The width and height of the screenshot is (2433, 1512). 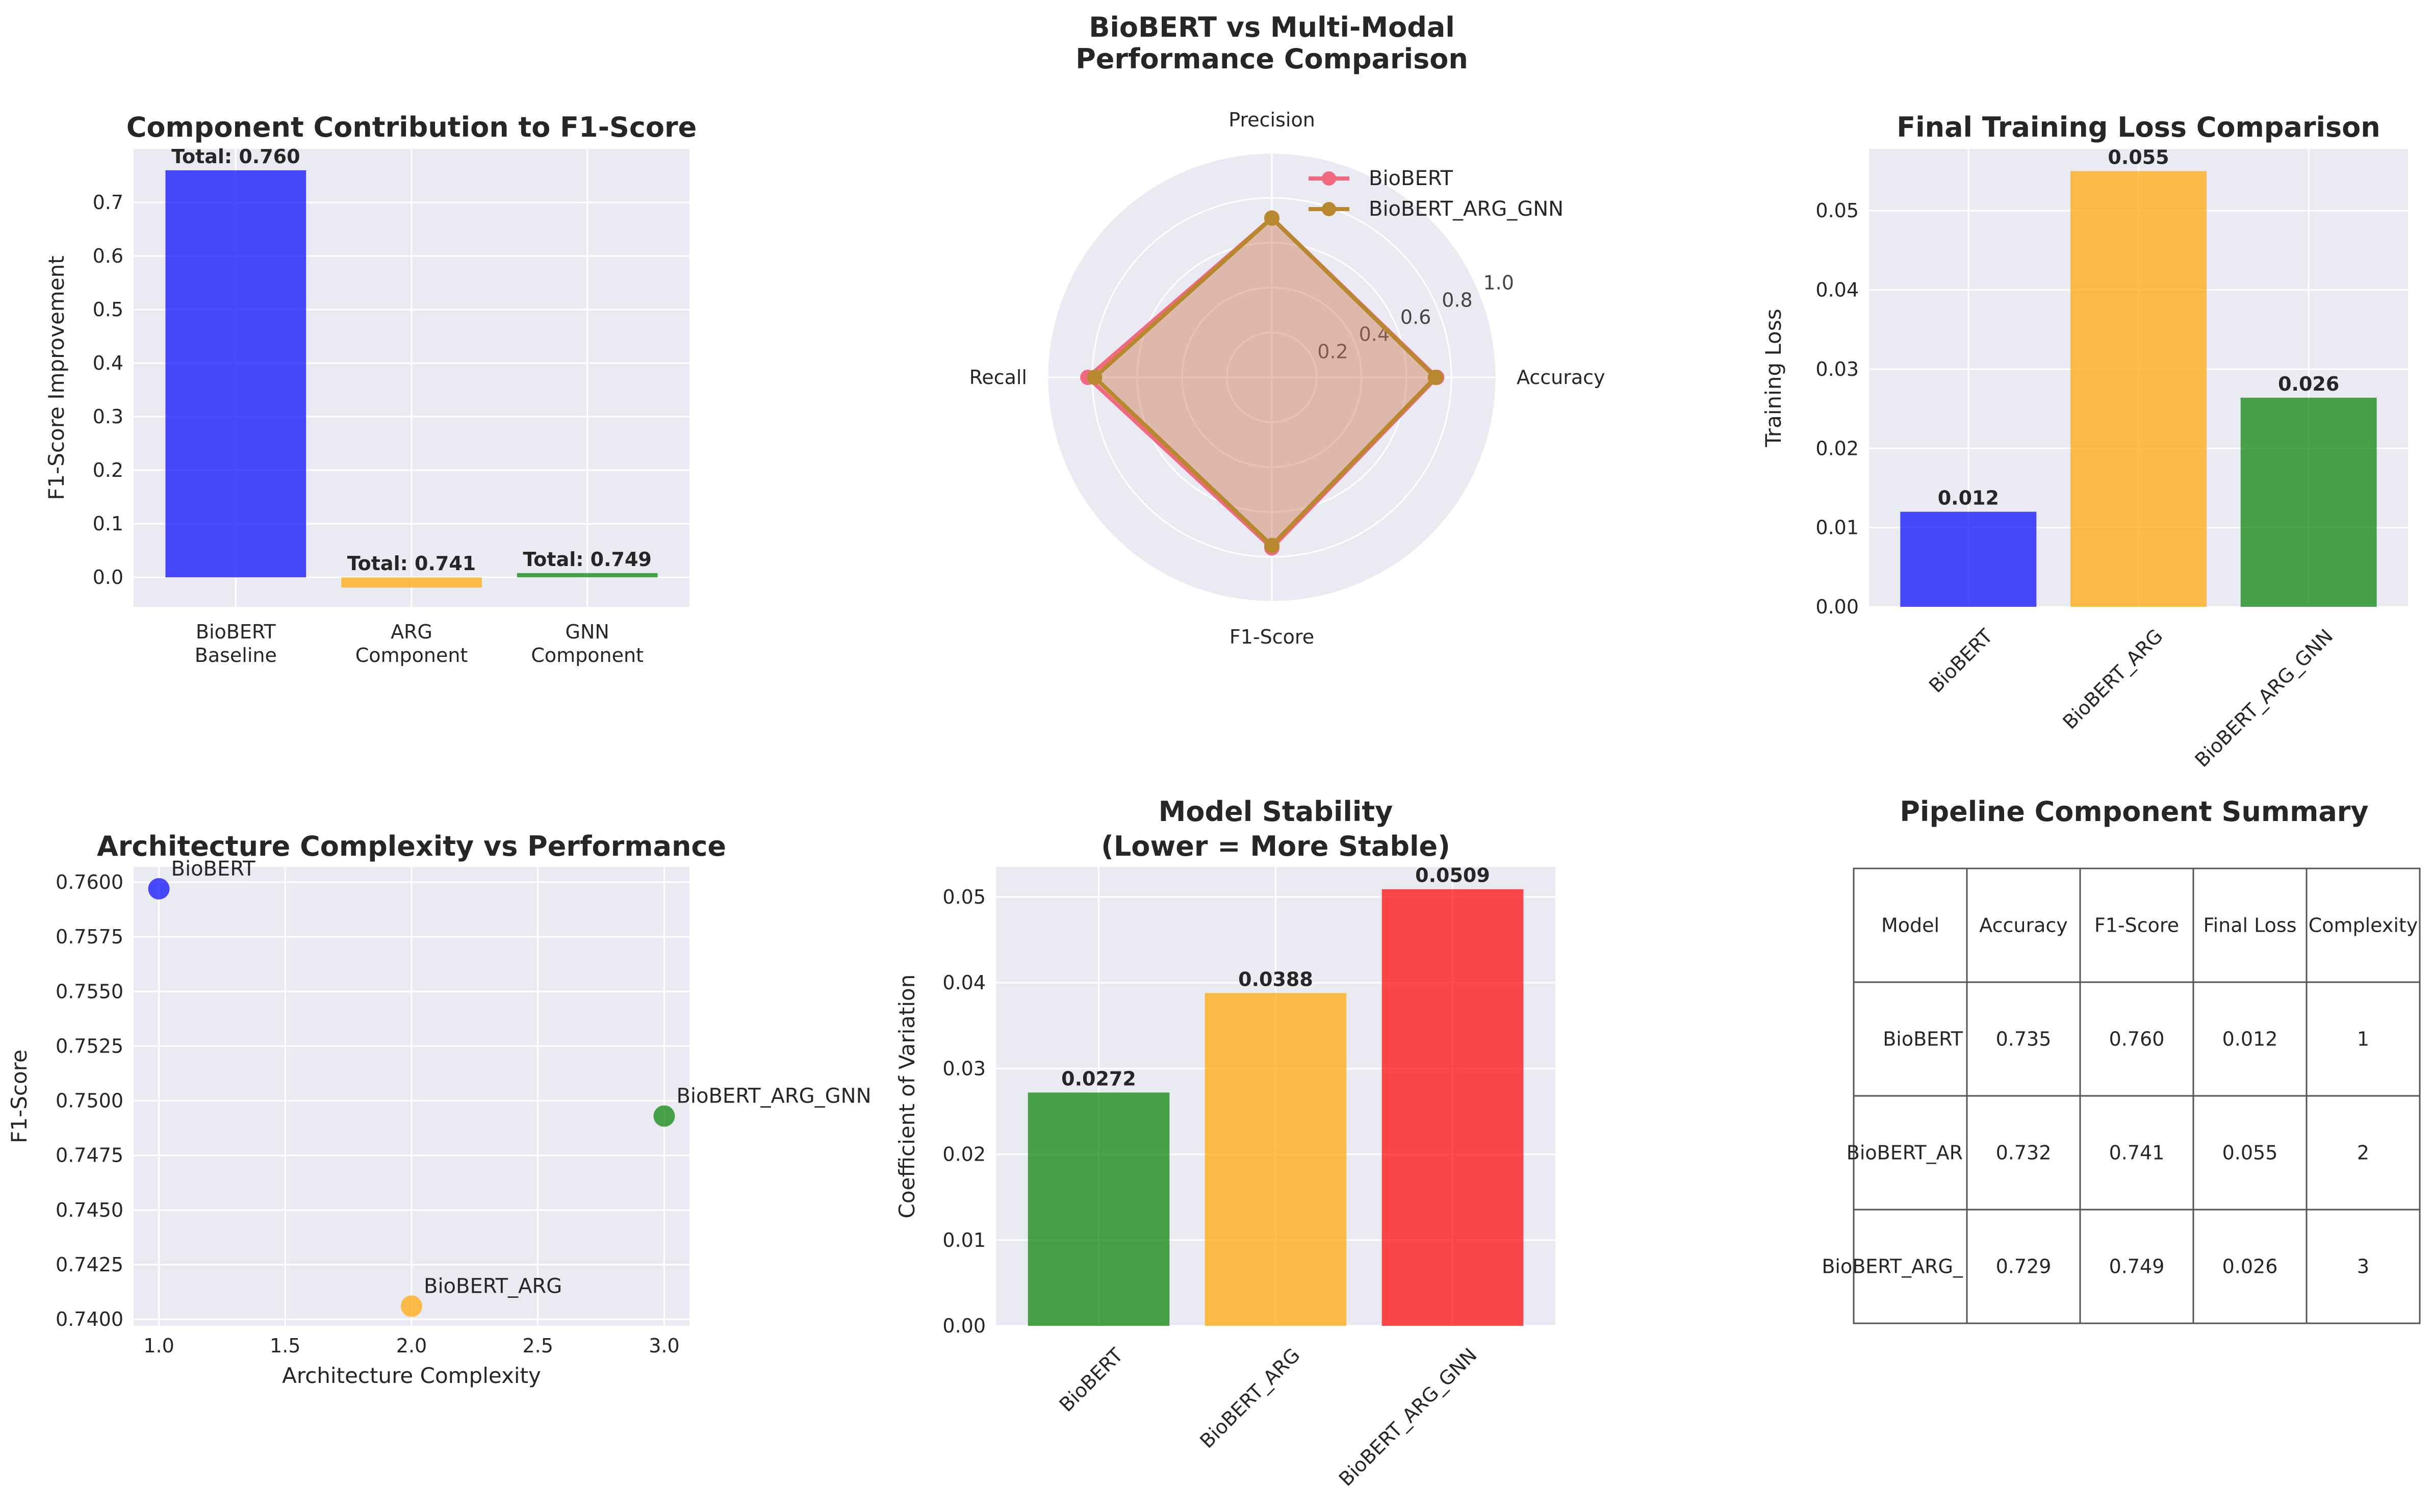 What do you see at coordinates (19, 1096) in the screenshot?
I see `complexity-ylabel: F1-Score` at bounding box center [19, 1096].